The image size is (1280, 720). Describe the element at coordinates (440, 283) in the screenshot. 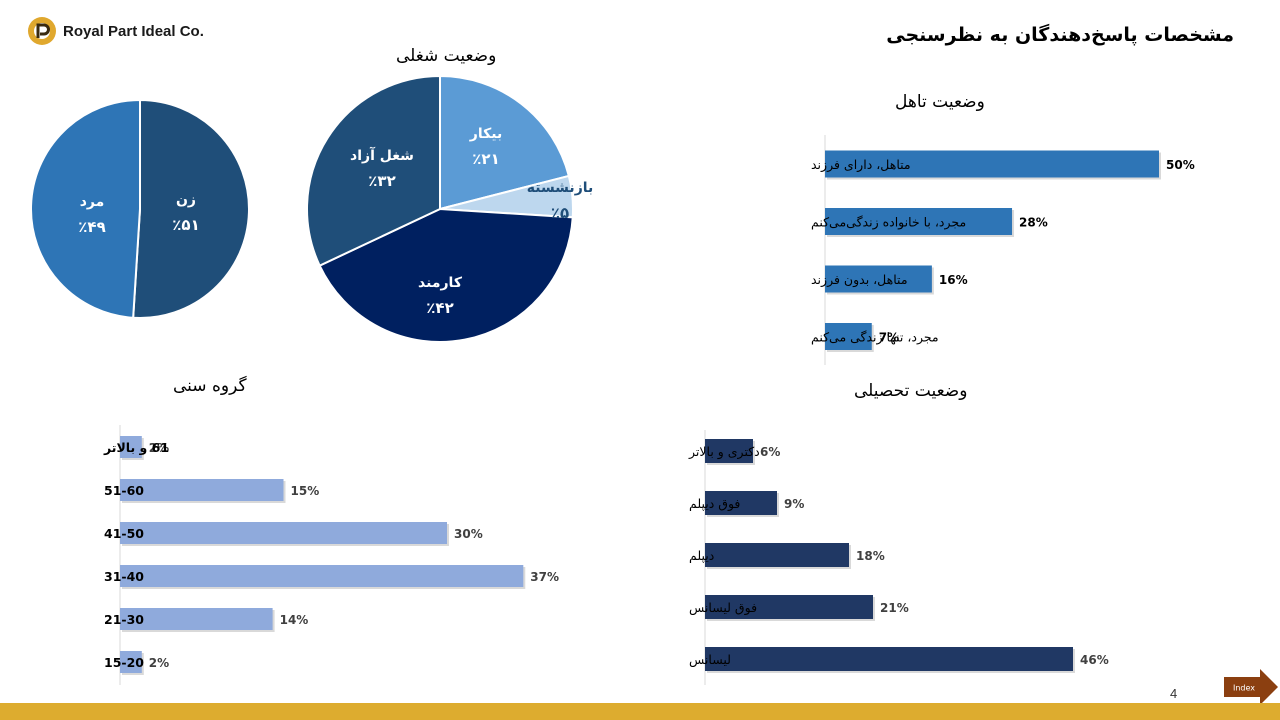

I see `pie-slice-label: کارمند` at that location.